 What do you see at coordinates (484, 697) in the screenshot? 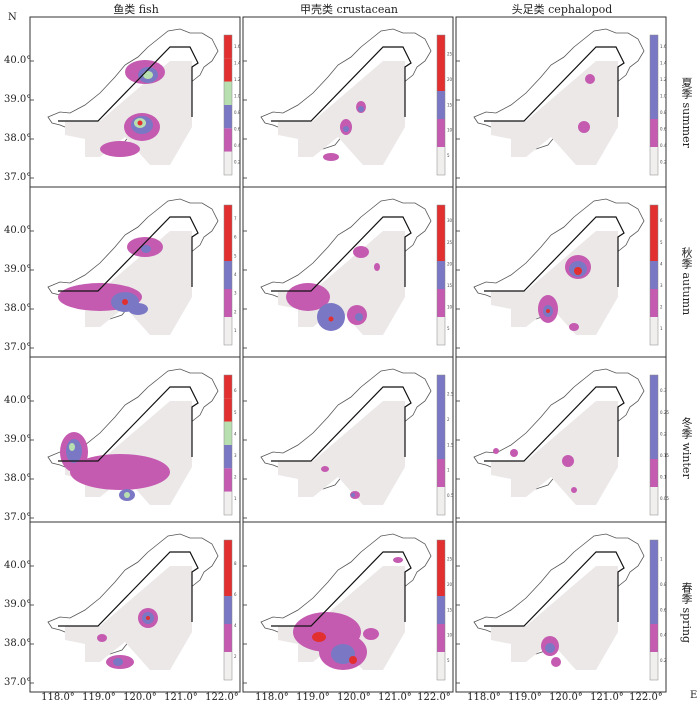
I see `longitude-label-118-col3: 118.0°` at bounding box center [484, 697].